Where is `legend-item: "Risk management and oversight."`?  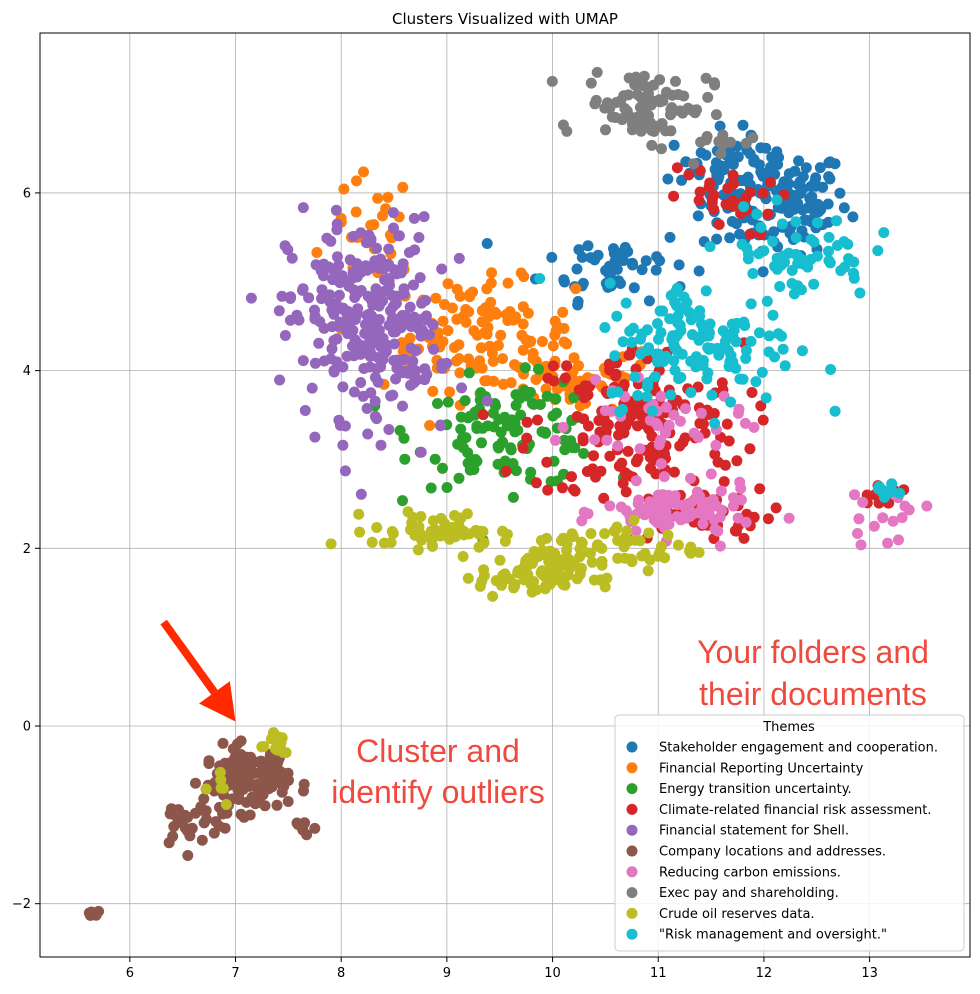
legend-item: "Risk management and oversight." is located at coordinates (756, 935).